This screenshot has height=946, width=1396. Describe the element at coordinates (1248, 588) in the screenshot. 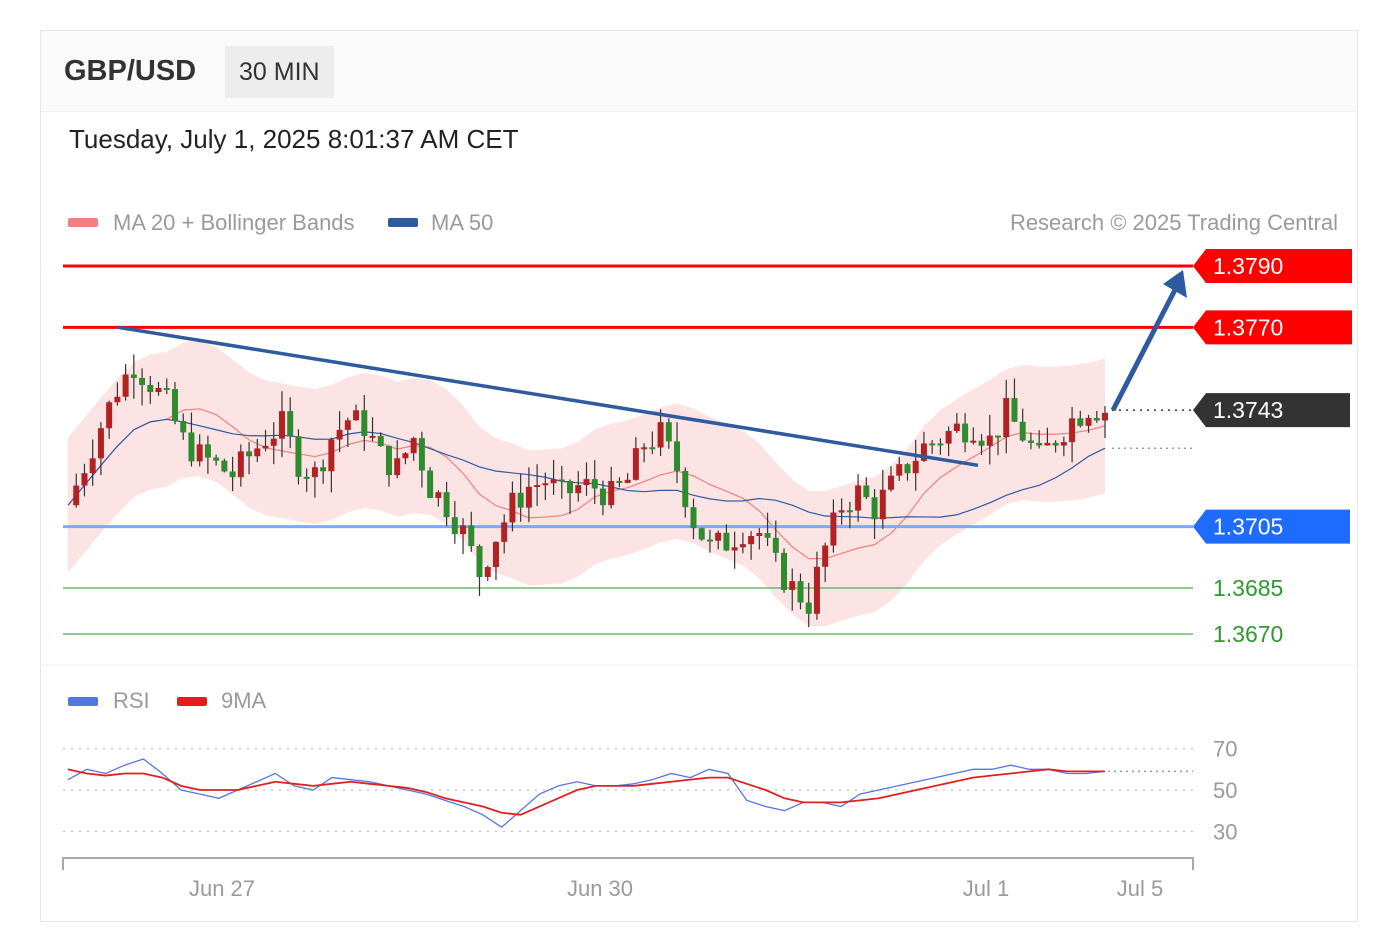

I see `support-level-label: 1.3685` at that location.